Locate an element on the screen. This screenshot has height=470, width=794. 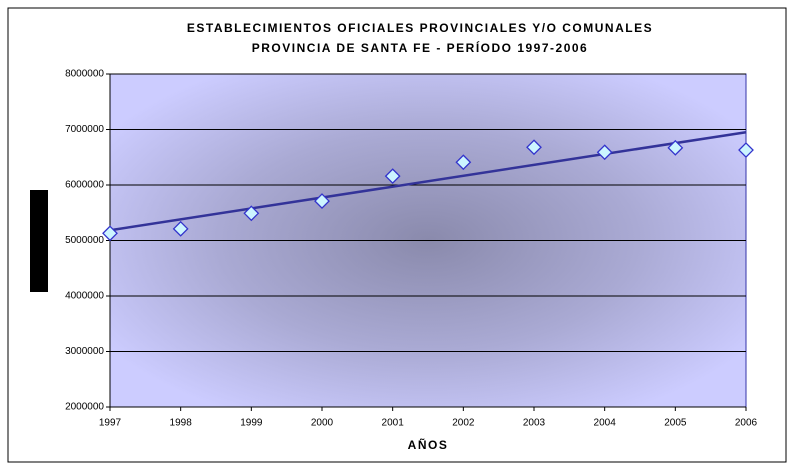
x-tick-label: 2003 is located at coordinates (534, 423).